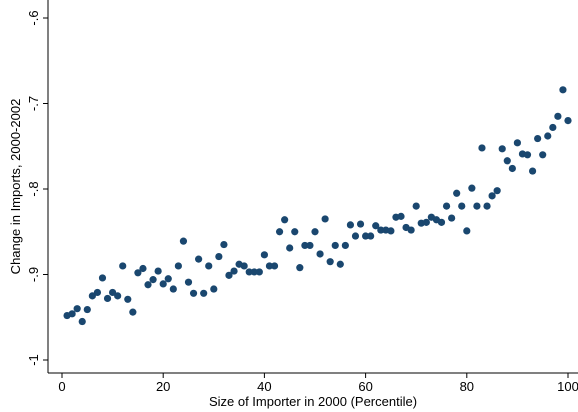  Describe the element at coordinates (33, 17) in the screenshot. I see `y-tick-label: -.6` at that location.